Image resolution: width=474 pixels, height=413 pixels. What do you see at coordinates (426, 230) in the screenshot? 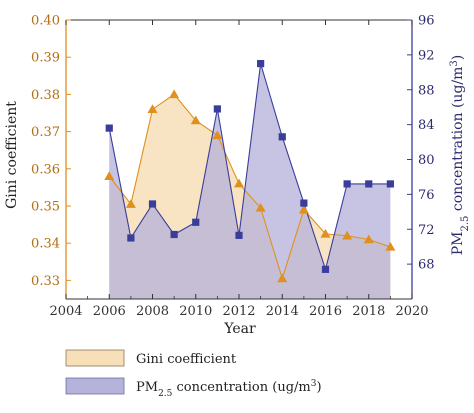
I see `y-right-tick-label: 72` at bounding box center [426, 230].